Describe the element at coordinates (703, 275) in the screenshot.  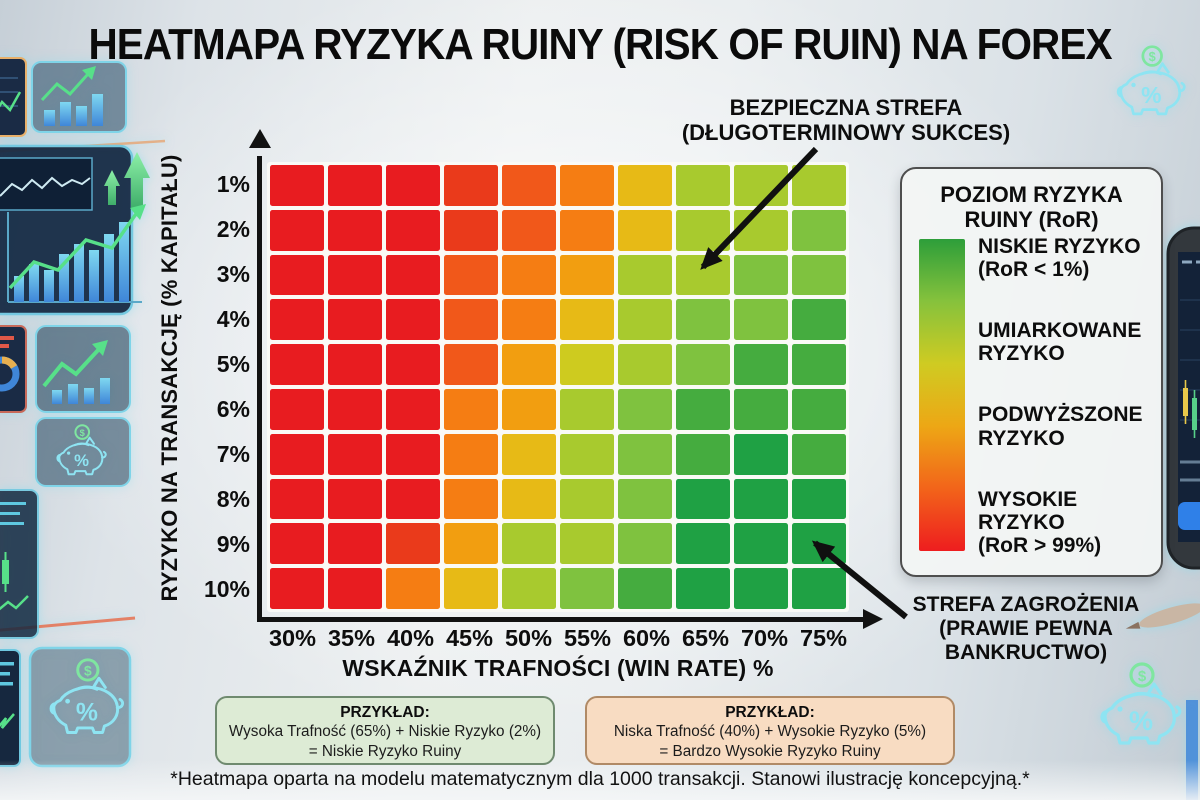
I see `heatmap-cell-r3-c8` at that location.